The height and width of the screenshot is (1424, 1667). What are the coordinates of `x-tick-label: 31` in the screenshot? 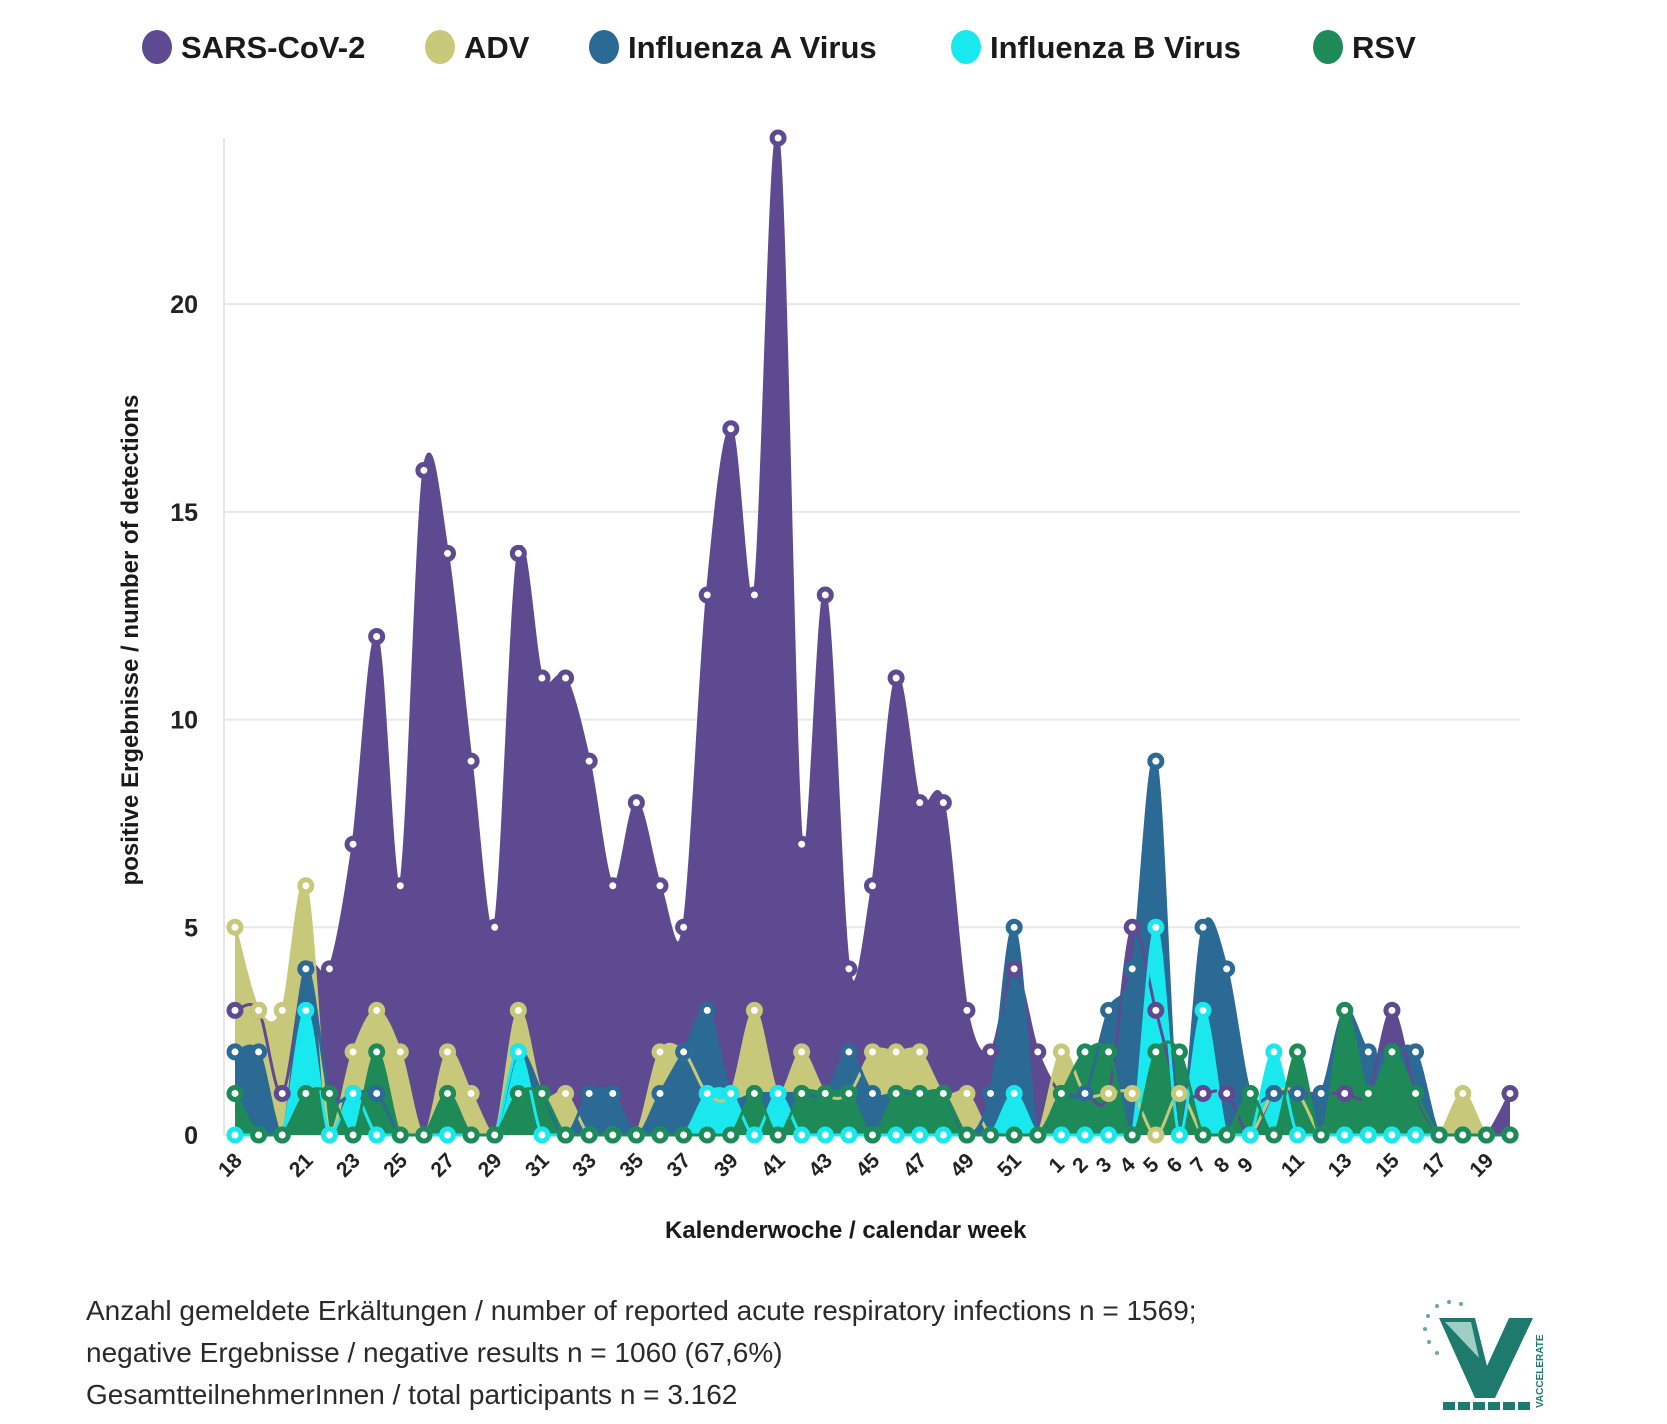 It's located at (537, 1165).